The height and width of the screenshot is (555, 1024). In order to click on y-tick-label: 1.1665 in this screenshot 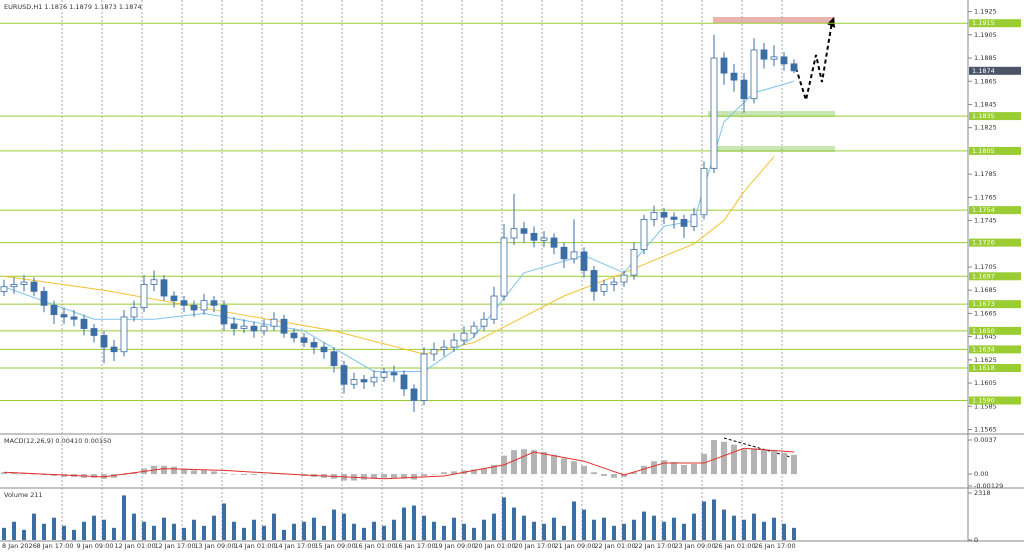, I will do `click(985, 313)`.